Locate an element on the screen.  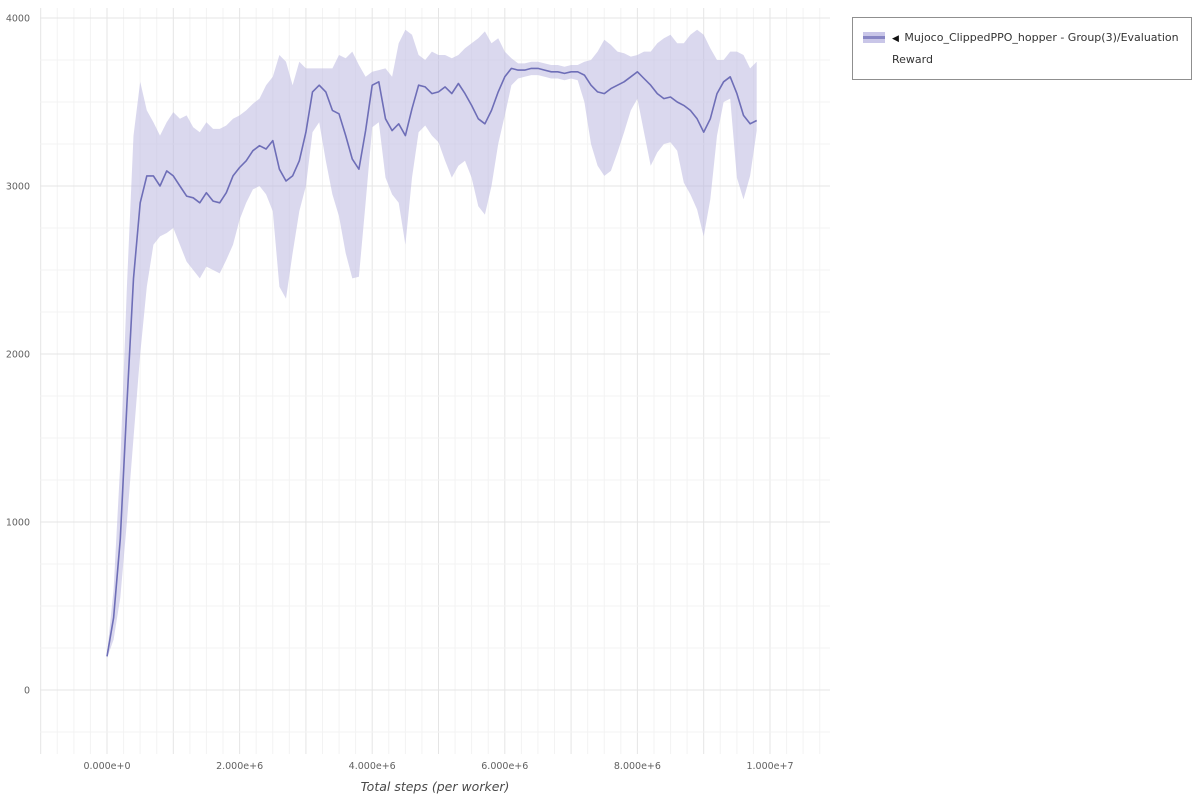
y-tick-label: 3000 is located at coordinates (18, 187).